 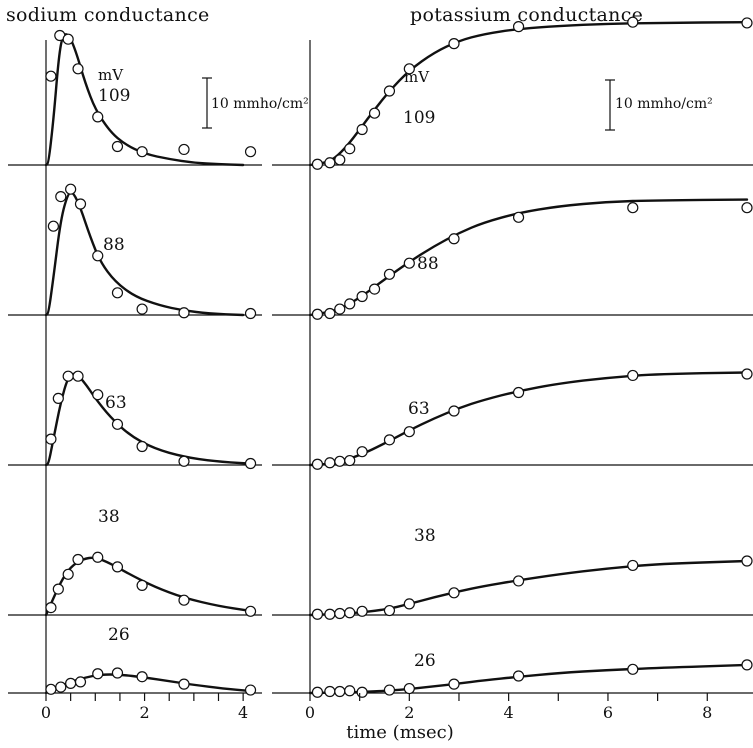 What do you see at coordinates (108, 15) in the screenshot?
I see `sodium-panel-title: sodium conductance` at bounding box center [108, 15].